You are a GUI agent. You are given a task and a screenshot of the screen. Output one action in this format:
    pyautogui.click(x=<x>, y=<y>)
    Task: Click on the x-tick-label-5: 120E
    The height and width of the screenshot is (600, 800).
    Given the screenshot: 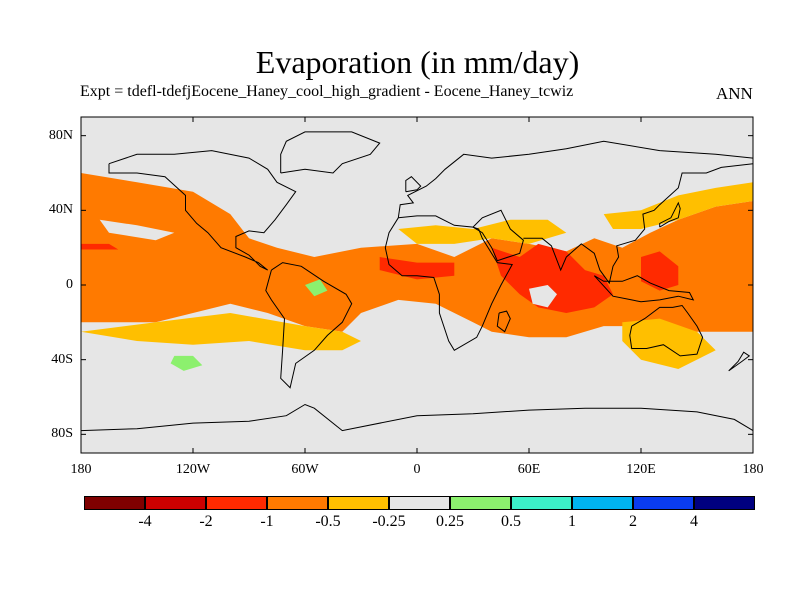 What is the action you would take?
    pyautogui.click(x=641, y=469)
    